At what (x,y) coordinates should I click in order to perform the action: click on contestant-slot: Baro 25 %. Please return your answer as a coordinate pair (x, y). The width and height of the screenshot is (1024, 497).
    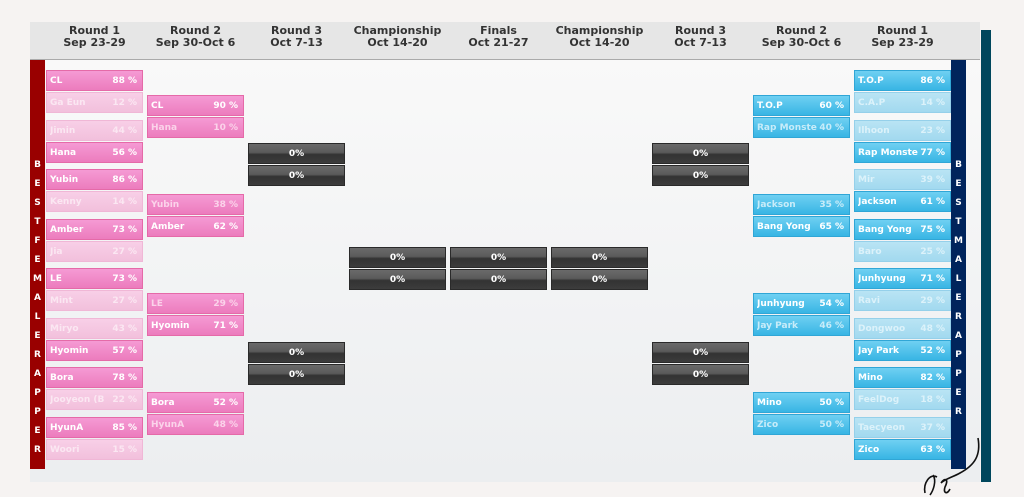
    Looking at the image, I should click on (902, 251).